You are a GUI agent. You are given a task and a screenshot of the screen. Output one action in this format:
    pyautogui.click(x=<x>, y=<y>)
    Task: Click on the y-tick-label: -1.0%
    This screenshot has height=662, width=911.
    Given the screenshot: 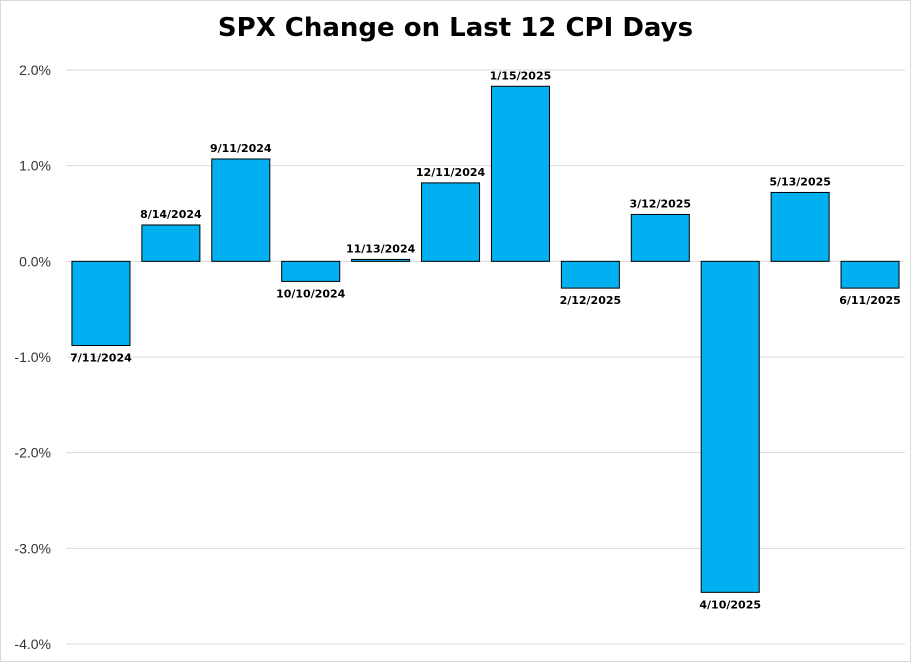 What is the action you would take?
    pyautogui.click(x=32, y=357)
    